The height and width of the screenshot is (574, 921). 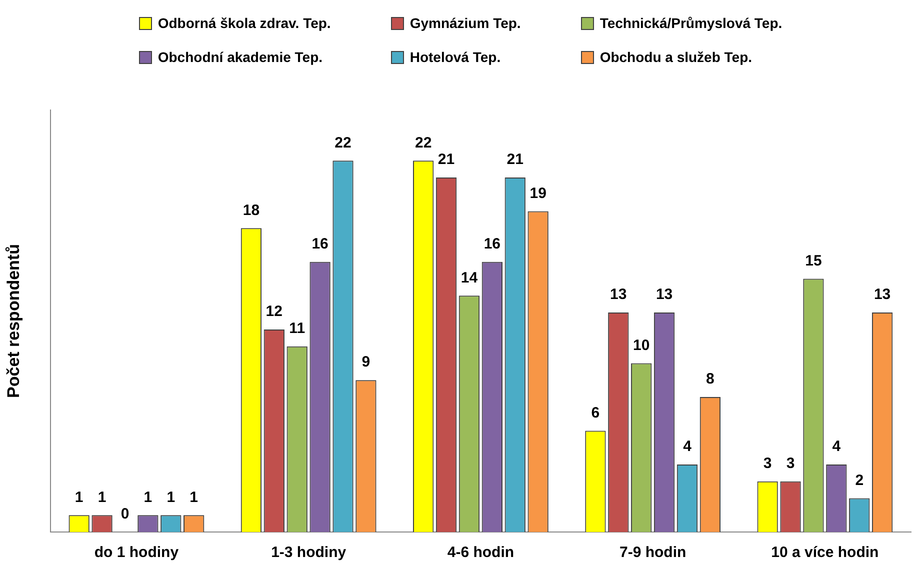 I want to click on x-tick-label: 10 a více hodin, so click(x=825, y=553).